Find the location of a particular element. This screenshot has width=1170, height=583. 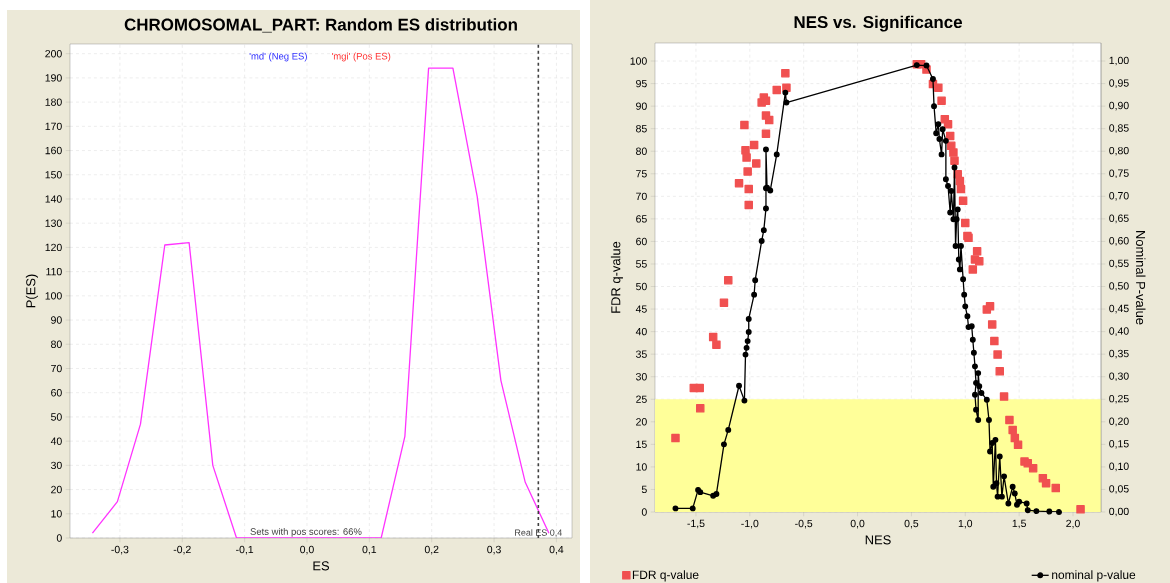

y-tick-label: 55 is located at coordinates (641, 264).